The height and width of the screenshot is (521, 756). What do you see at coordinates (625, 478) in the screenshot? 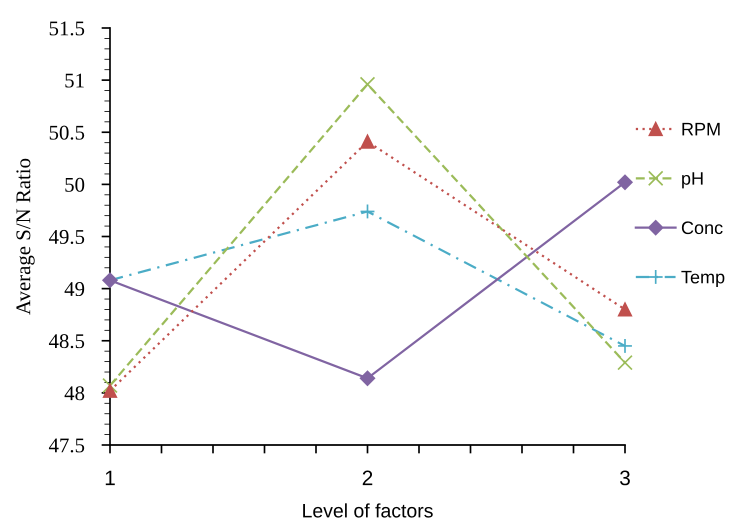
I see `x-tick-label: 3` at bounding box center [625, 478].